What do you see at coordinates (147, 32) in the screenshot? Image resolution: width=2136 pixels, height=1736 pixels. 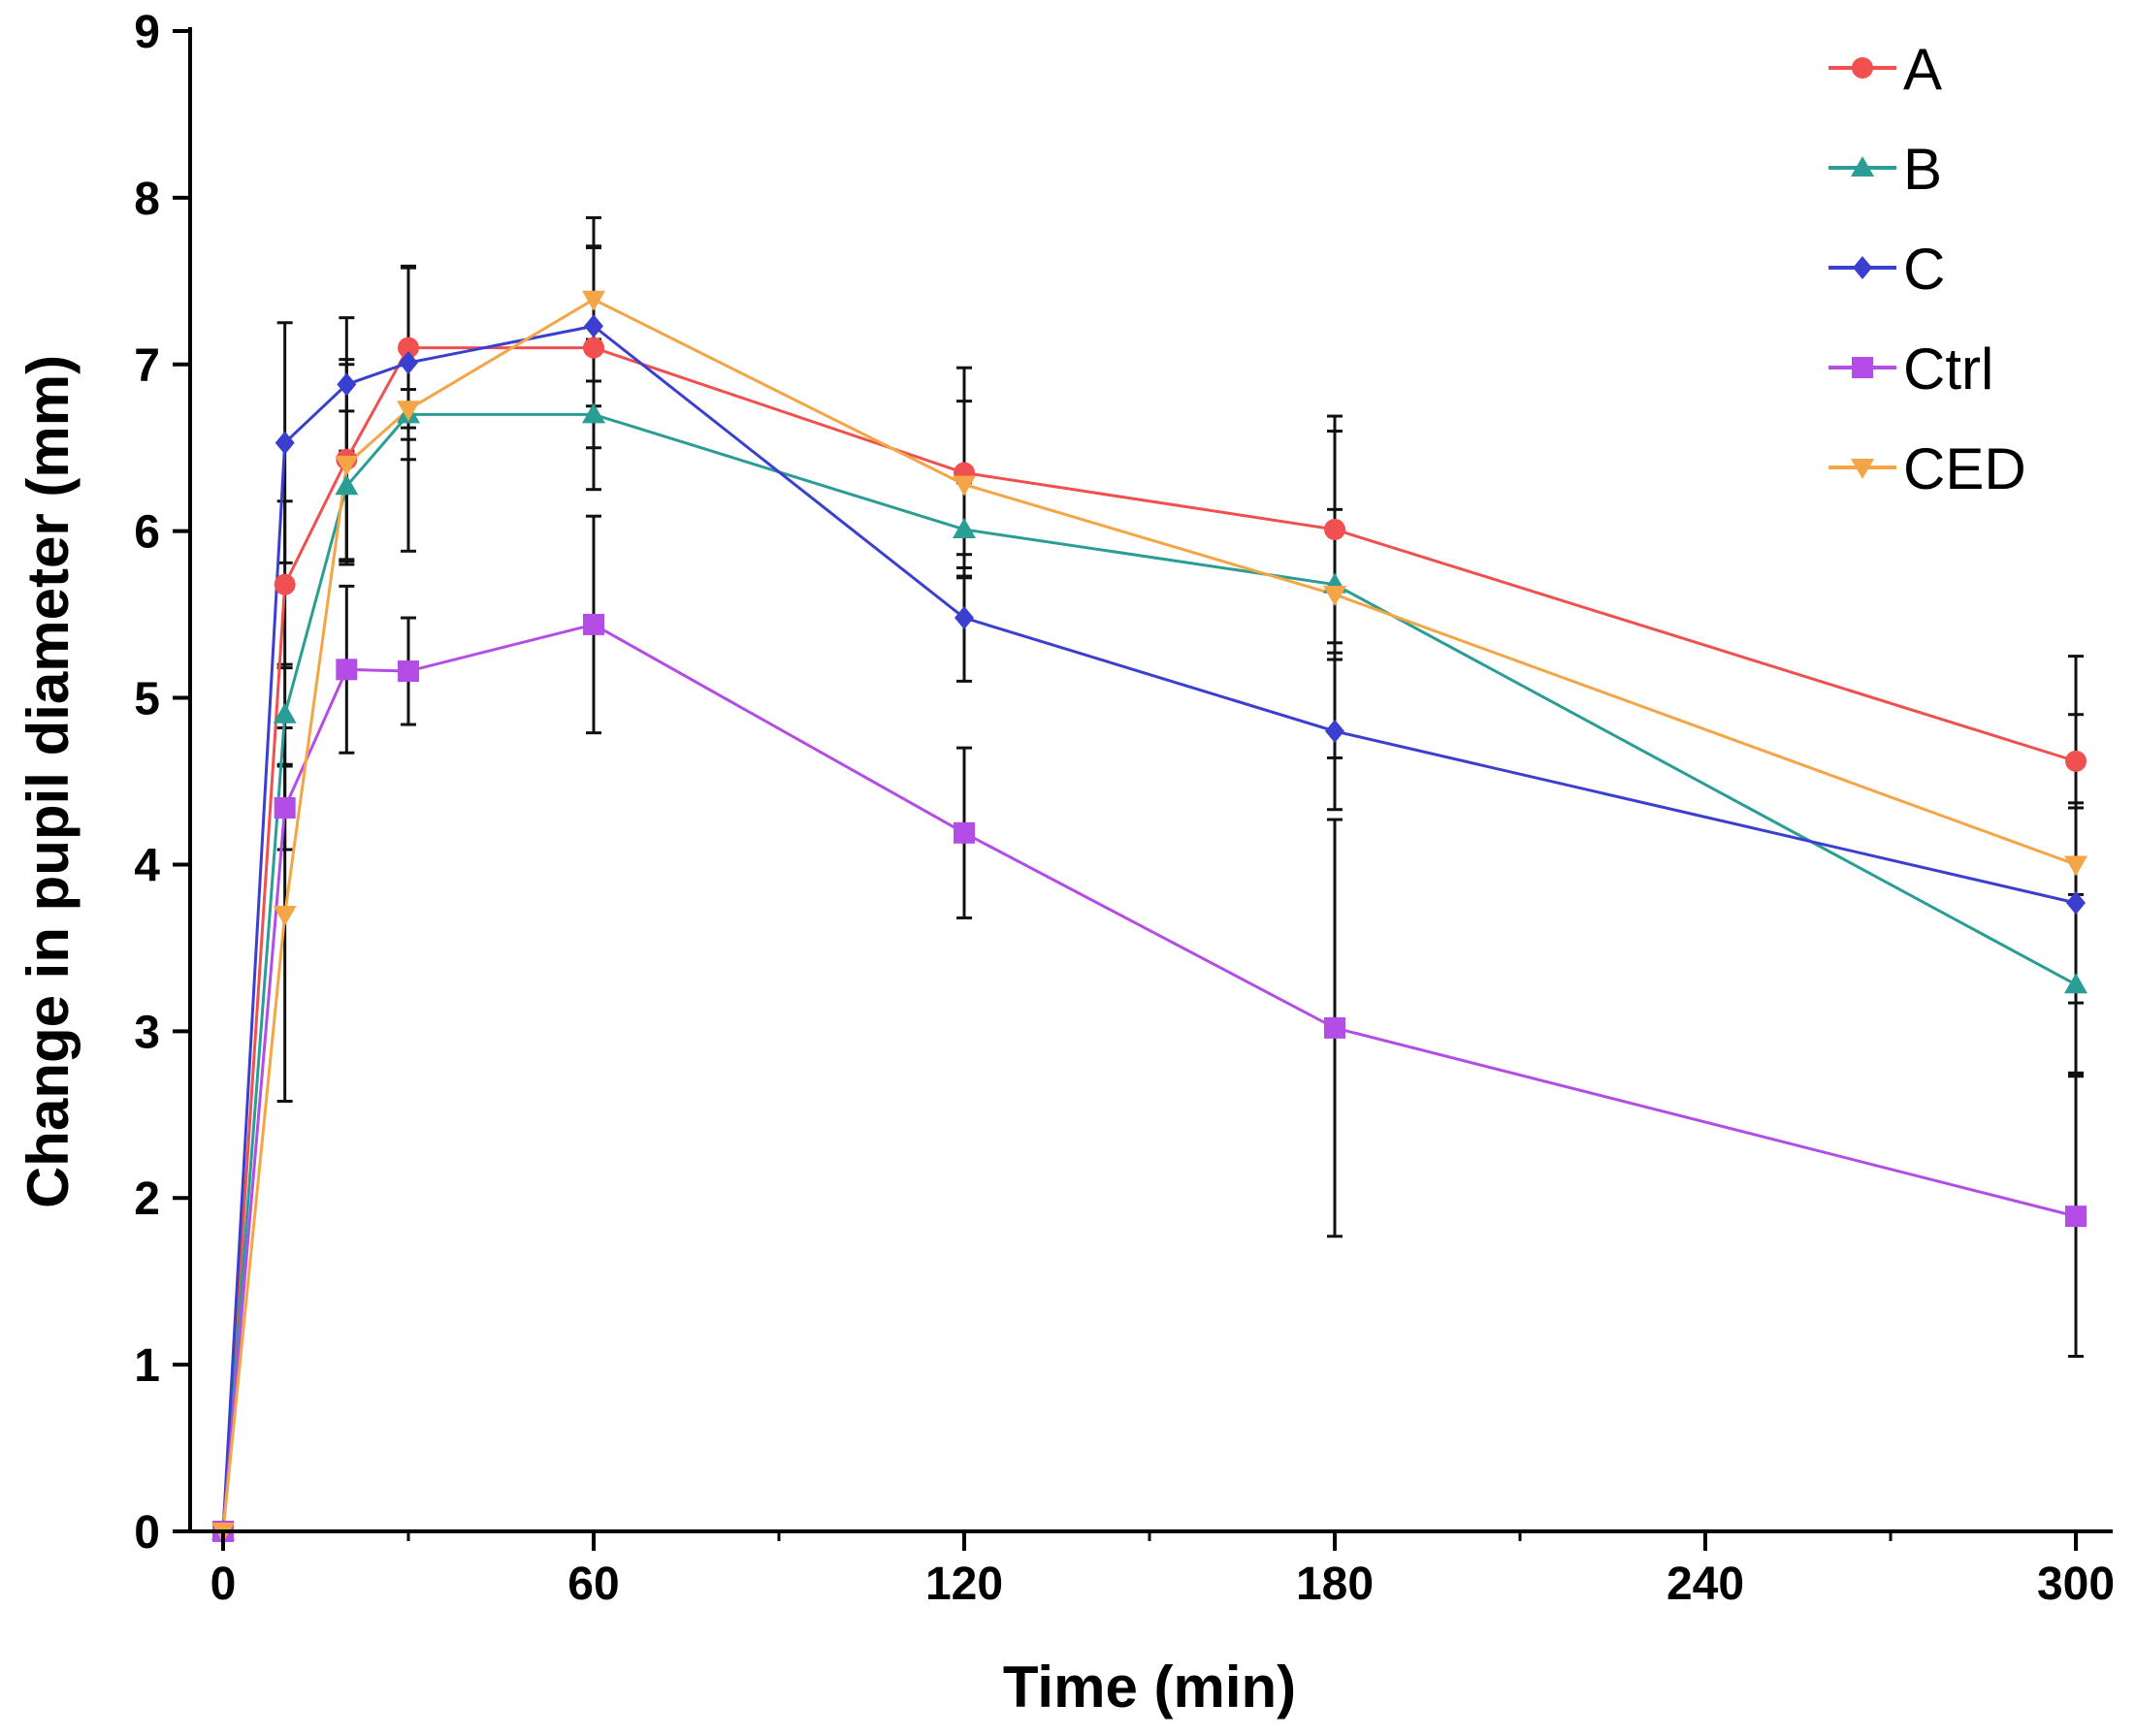 I see `y-tick-label: 9` at bounding box center [147, 32].